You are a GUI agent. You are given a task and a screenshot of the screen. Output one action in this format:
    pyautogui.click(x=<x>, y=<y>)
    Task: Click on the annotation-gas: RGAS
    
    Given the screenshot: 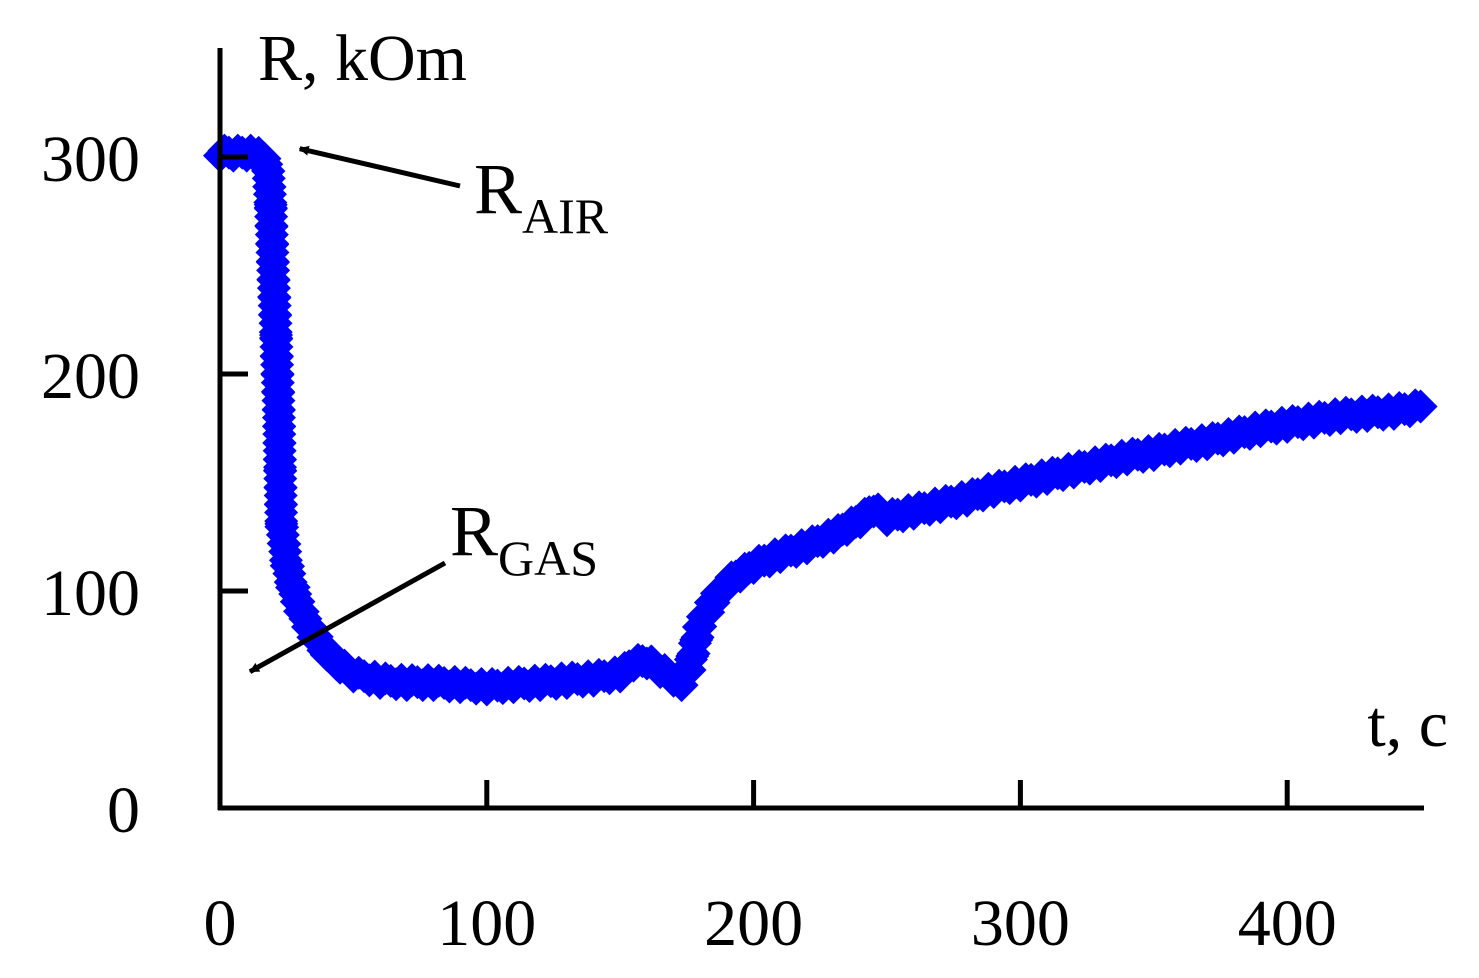 What is the action you would take?
    pyautogui.click(x=423, y=582)
    